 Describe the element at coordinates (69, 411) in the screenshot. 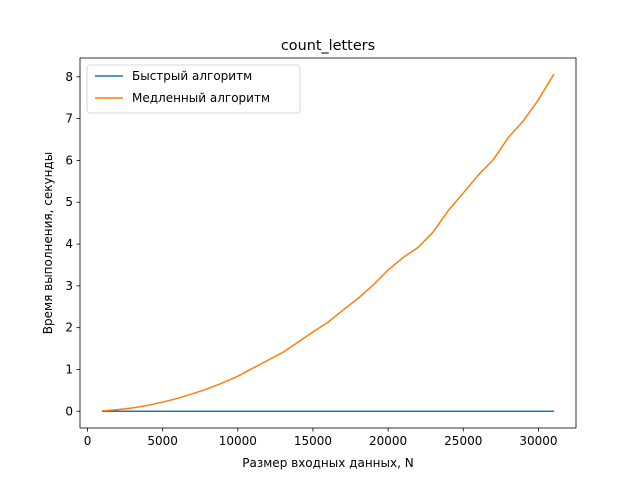

I see `y-tick-label: 0` at that location.